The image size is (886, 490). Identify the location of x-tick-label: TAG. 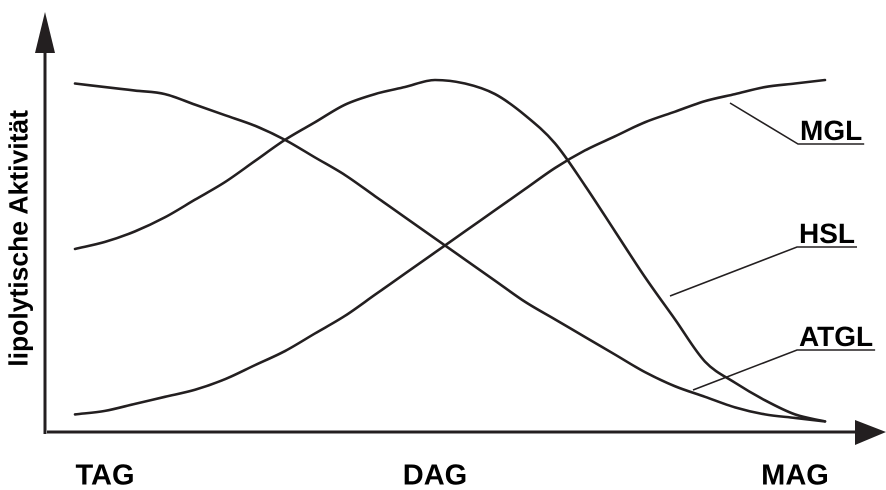
(105, 475).